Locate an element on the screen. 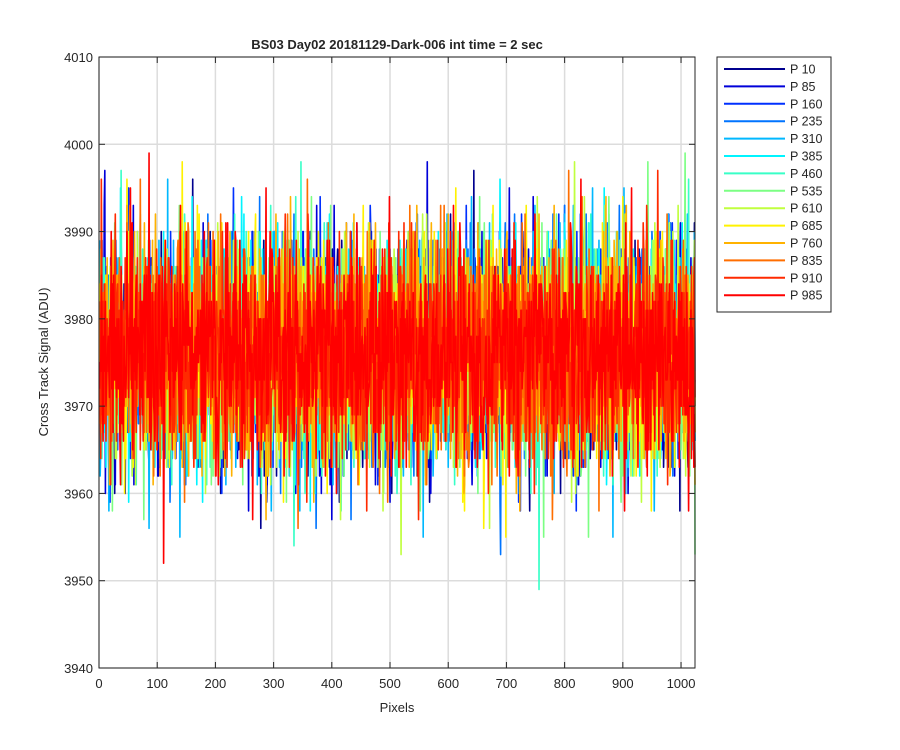 The image size is (900, 750). x-axis-label: Pixels is located at coordinates (397, 707).